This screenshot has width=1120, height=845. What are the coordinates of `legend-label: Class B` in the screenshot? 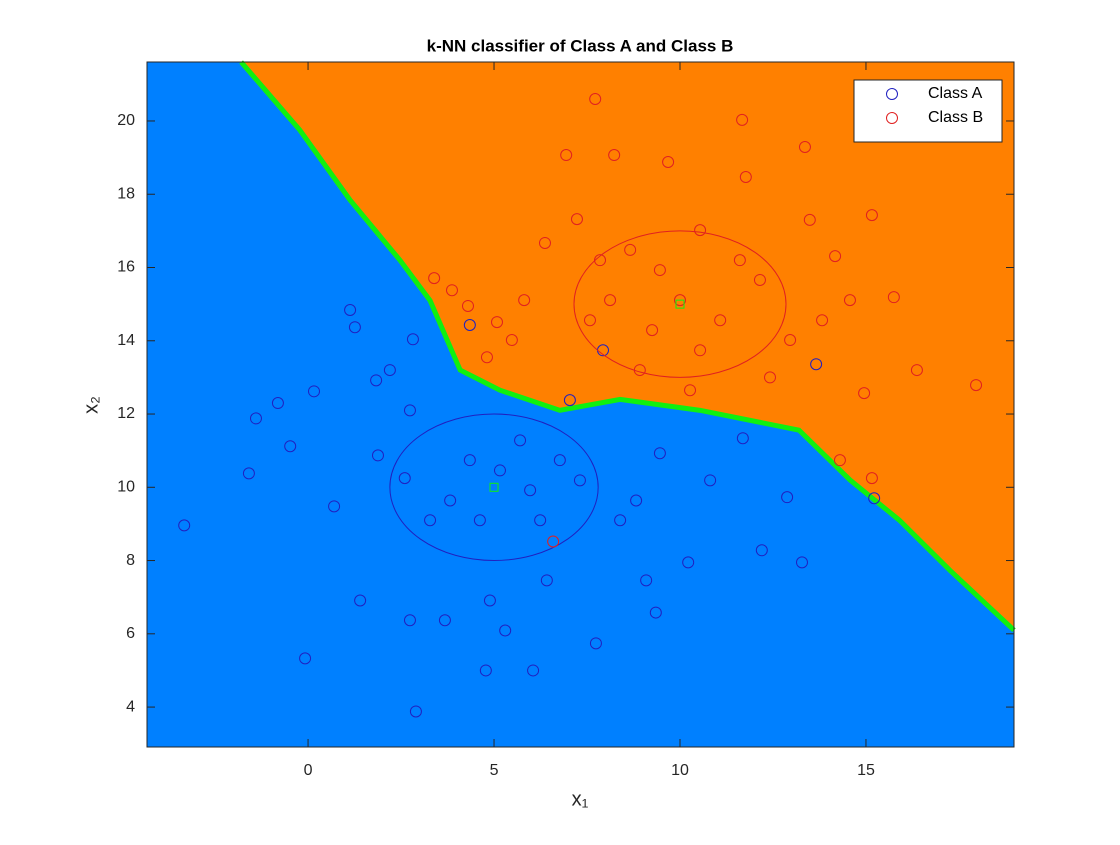 It's located at (955, 117).